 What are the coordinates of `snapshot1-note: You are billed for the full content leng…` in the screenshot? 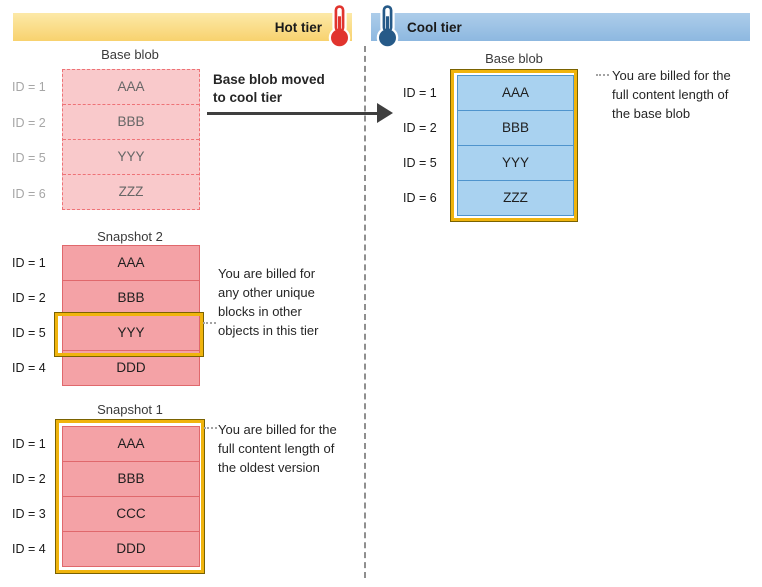 It's located at (277, 448).